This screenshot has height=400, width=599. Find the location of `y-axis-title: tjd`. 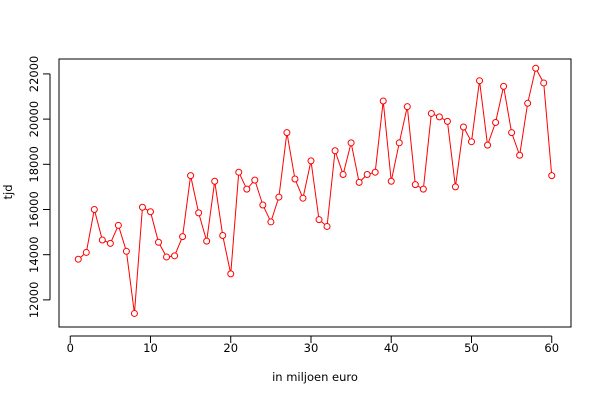

y-axis-title: tjd is located at coordinates (8, 191).